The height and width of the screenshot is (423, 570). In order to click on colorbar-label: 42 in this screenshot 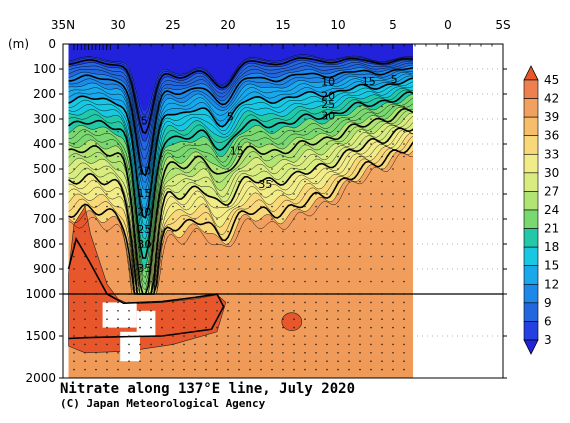, I will do `click(551, 99)`.